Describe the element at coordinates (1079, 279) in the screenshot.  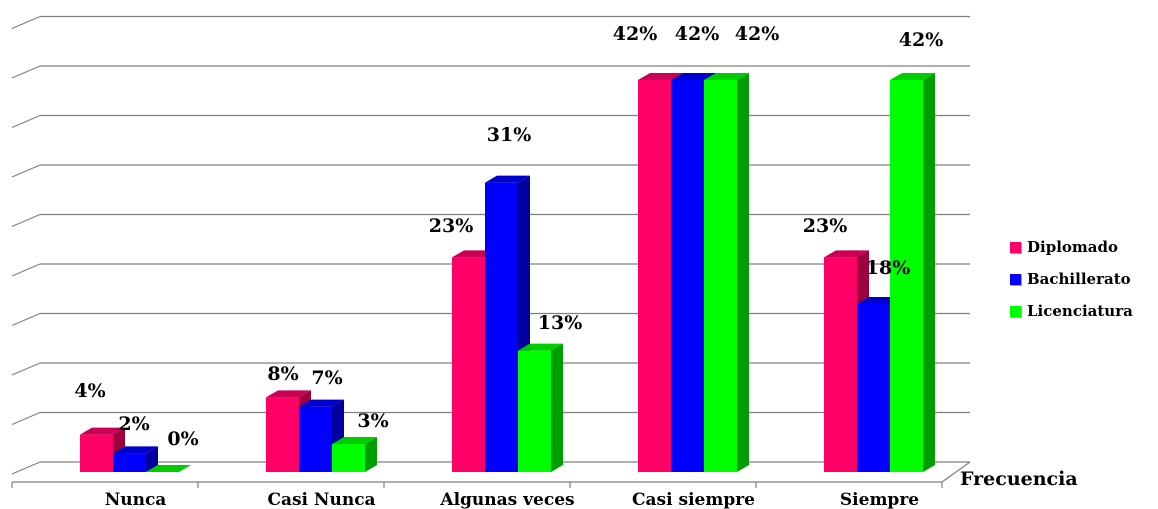
I see `legend-label: Bachillerato` at that location.